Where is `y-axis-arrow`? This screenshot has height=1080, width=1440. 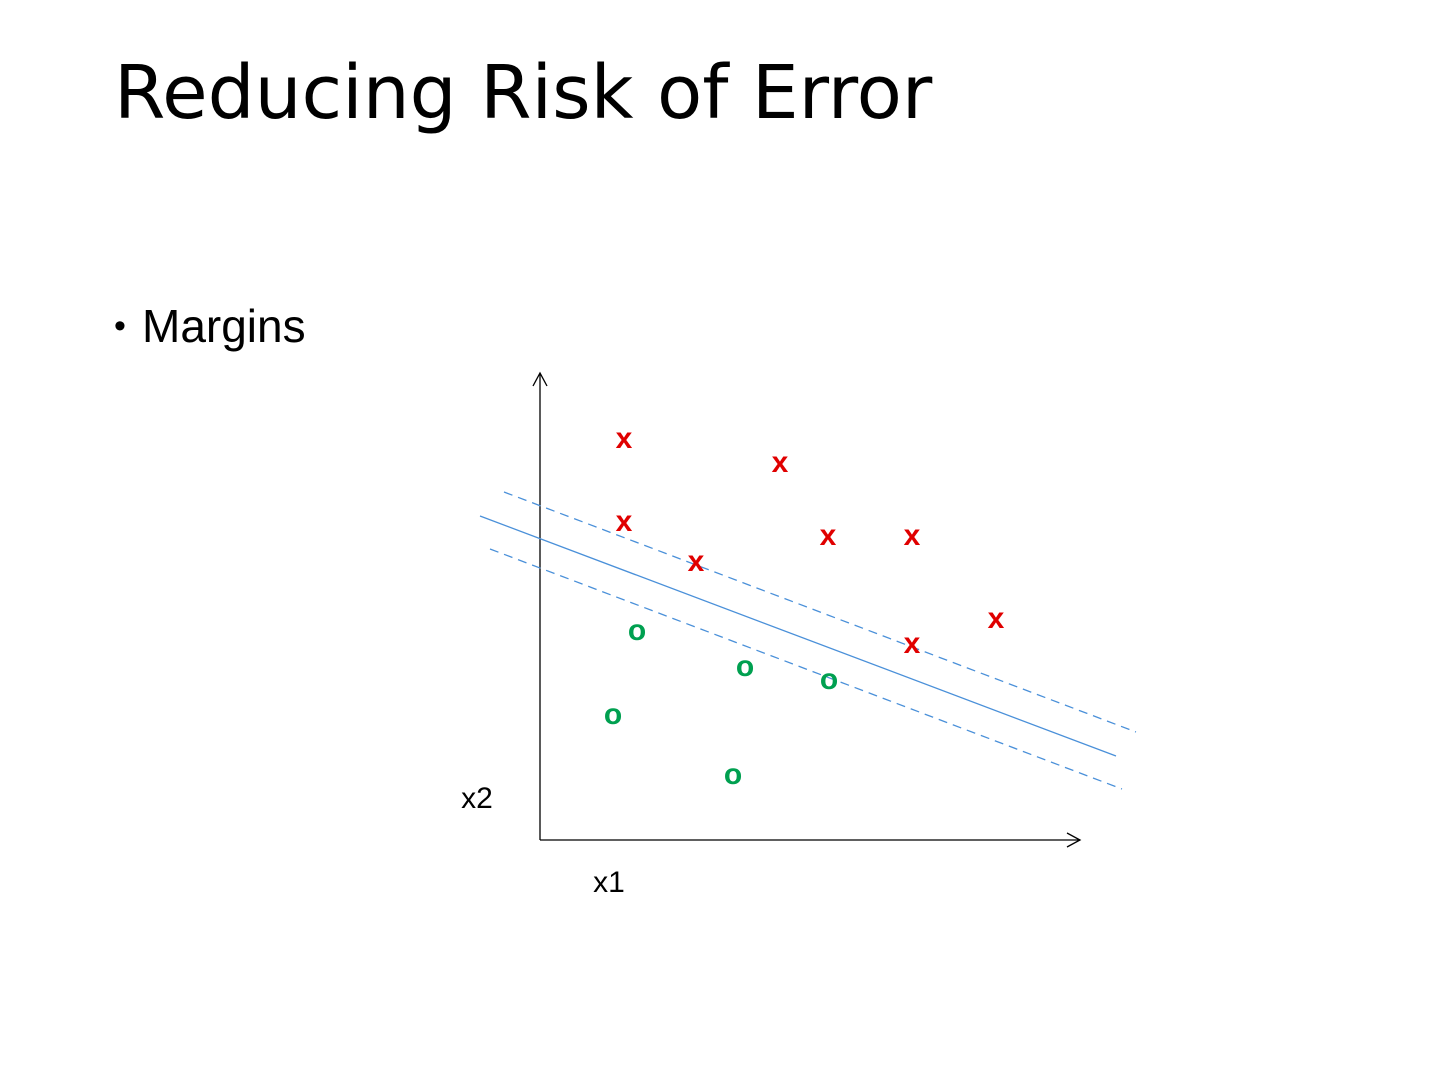
y-axis-arrow is located at coordinates (540, 379).